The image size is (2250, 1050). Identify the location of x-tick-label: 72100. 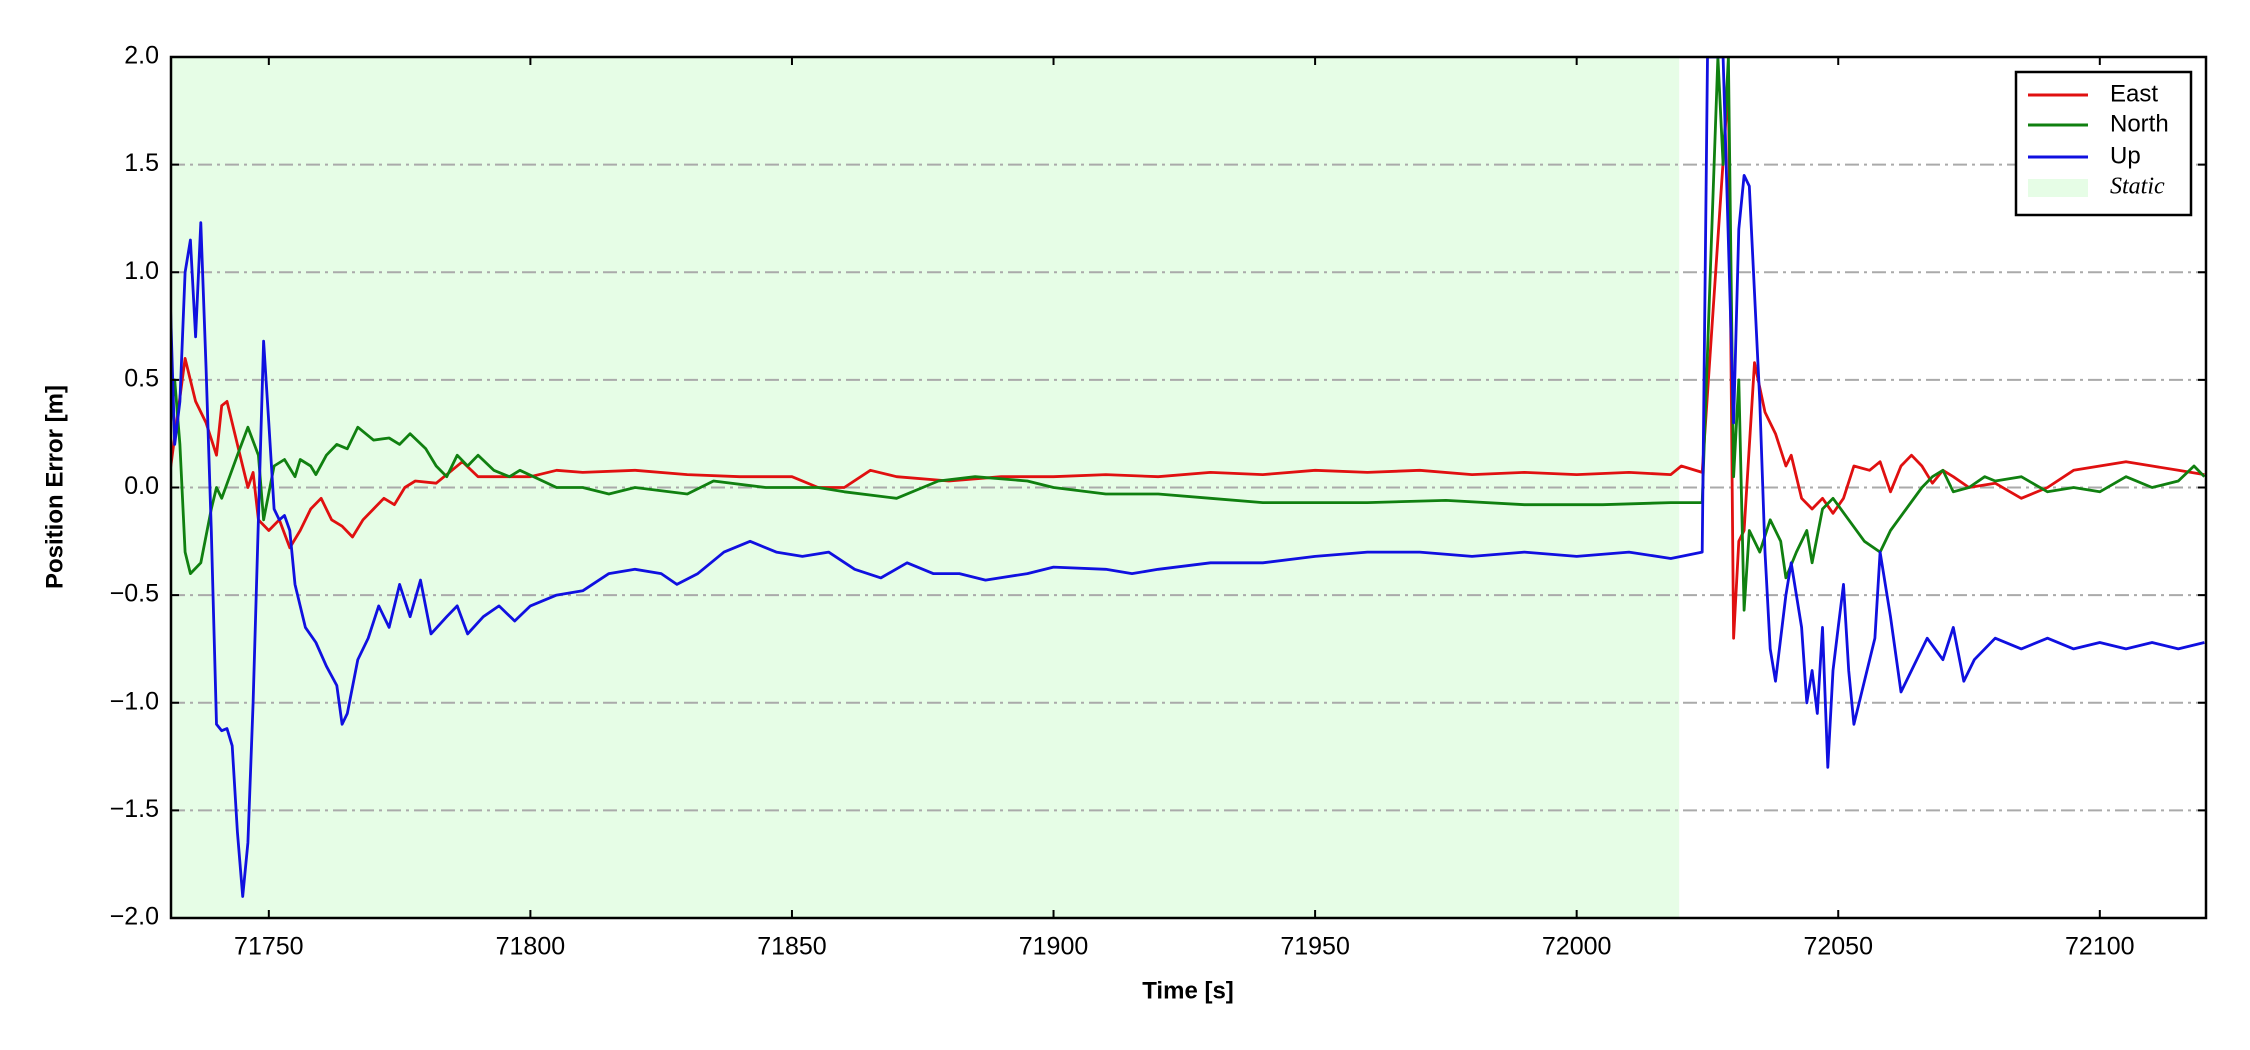
(2100, 947).